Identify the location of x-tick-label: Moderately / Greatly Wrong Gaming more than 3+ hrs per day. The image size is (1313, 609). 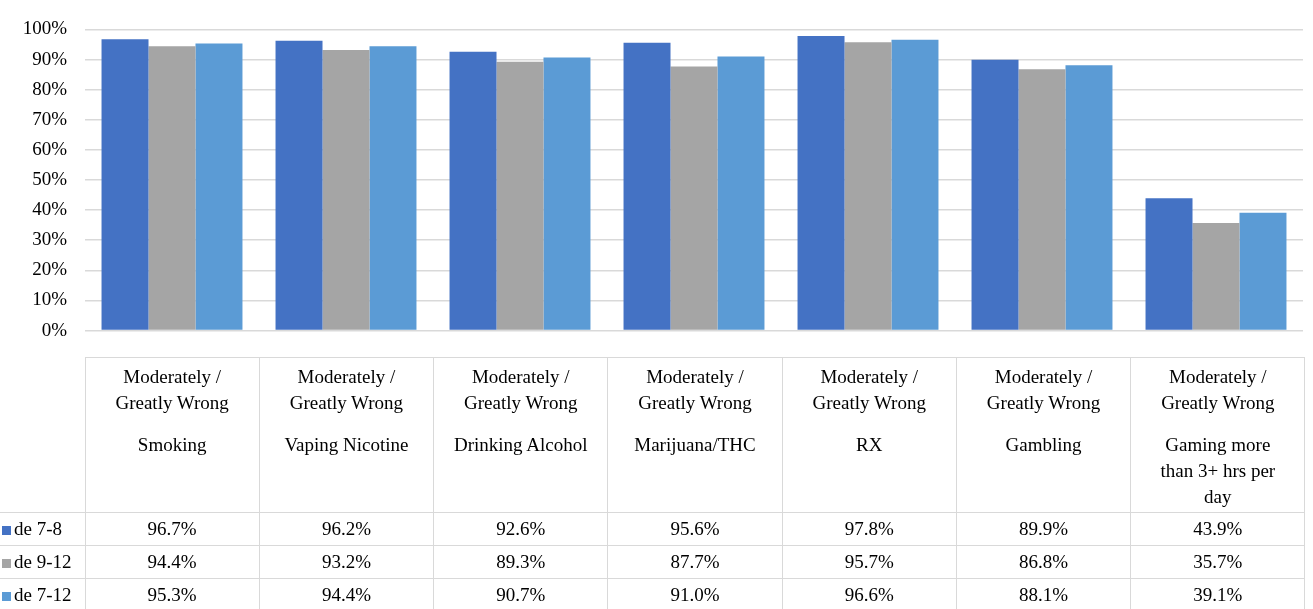
(1218, 437).